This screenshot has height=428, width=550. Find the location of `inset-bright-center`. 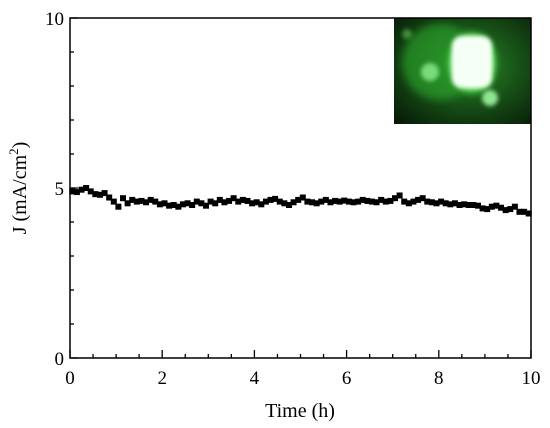

inset-bright-center is located at coordinates (472, 62).